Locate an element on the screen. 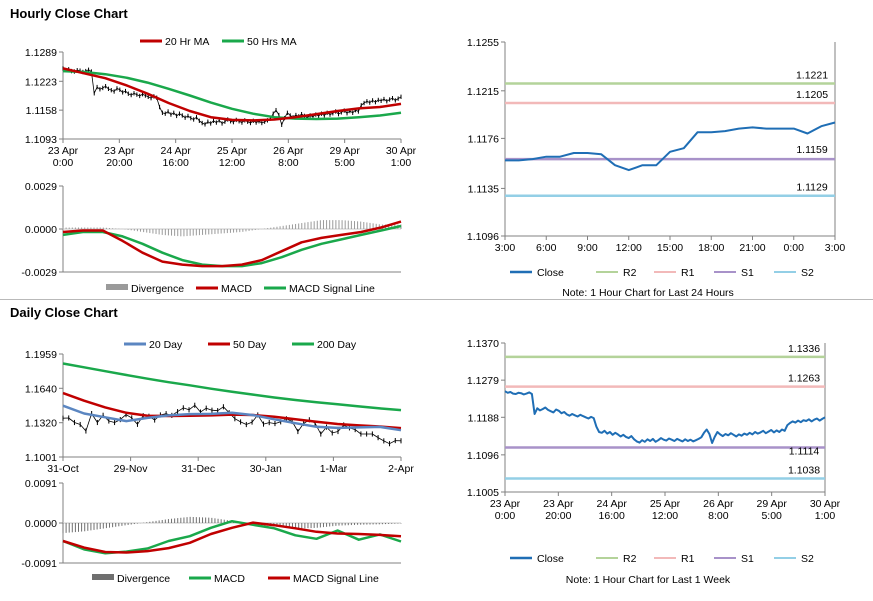 This screenshot has height=601, width=873. hourly-24h-y-tick-label: 1.1215 is located at coordinates (483, 92).